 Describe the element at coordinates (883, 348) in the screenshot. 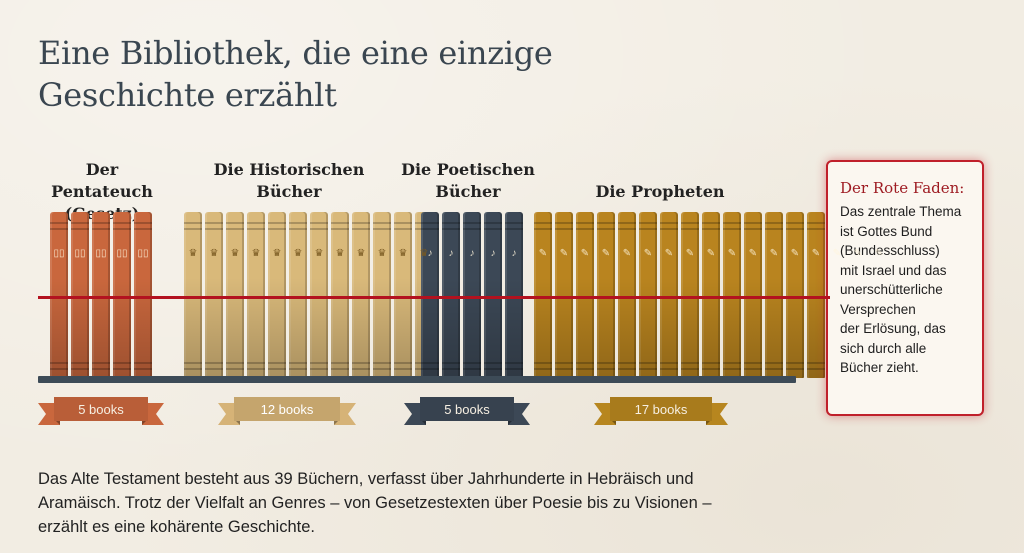

I see `callout-line: sich durch alle` at that location.